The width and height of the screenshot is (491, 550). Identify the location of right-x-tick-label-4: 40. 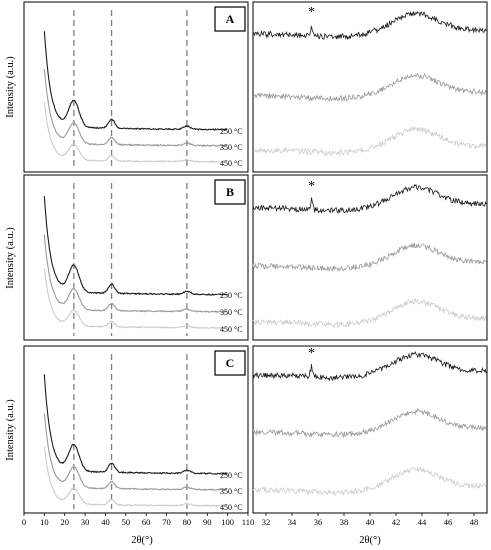
(370, 522).